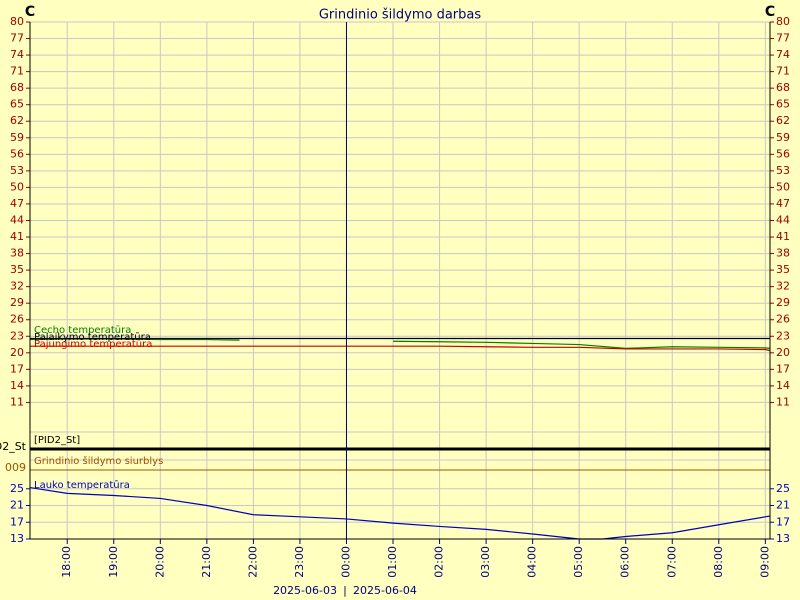  I want to click on x-tick-label: 01:00, so click(392, 562).